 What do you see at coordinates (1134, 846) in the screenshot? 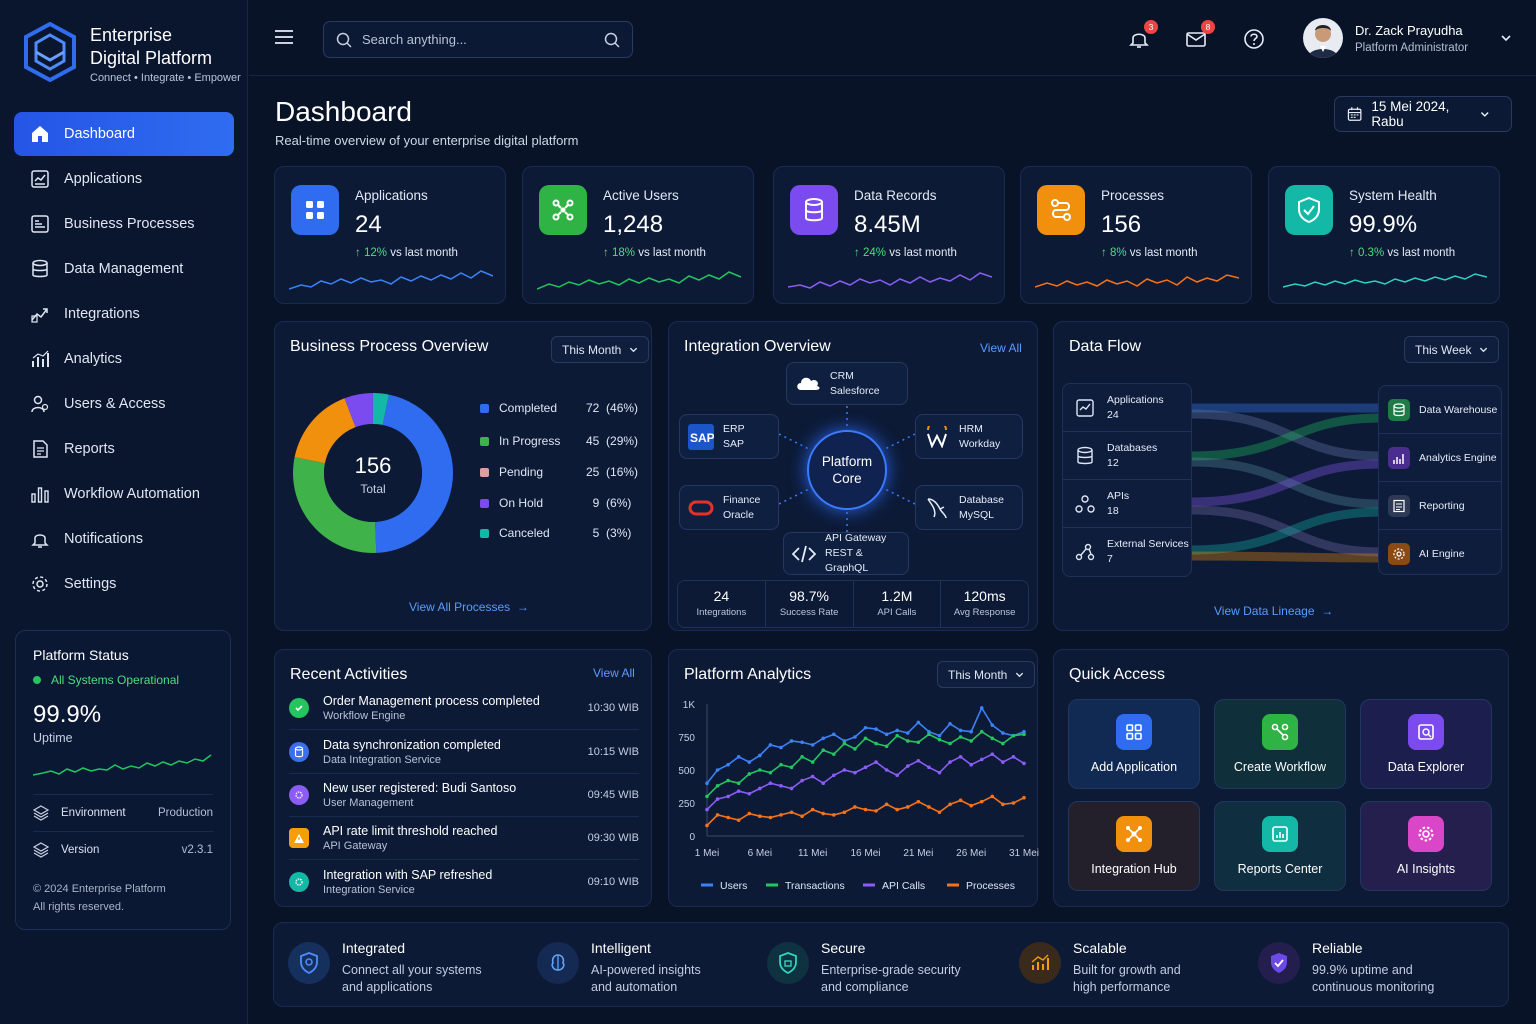
I see `integration-hub-button: Integration Hub` at bounding box center [1134, 846].